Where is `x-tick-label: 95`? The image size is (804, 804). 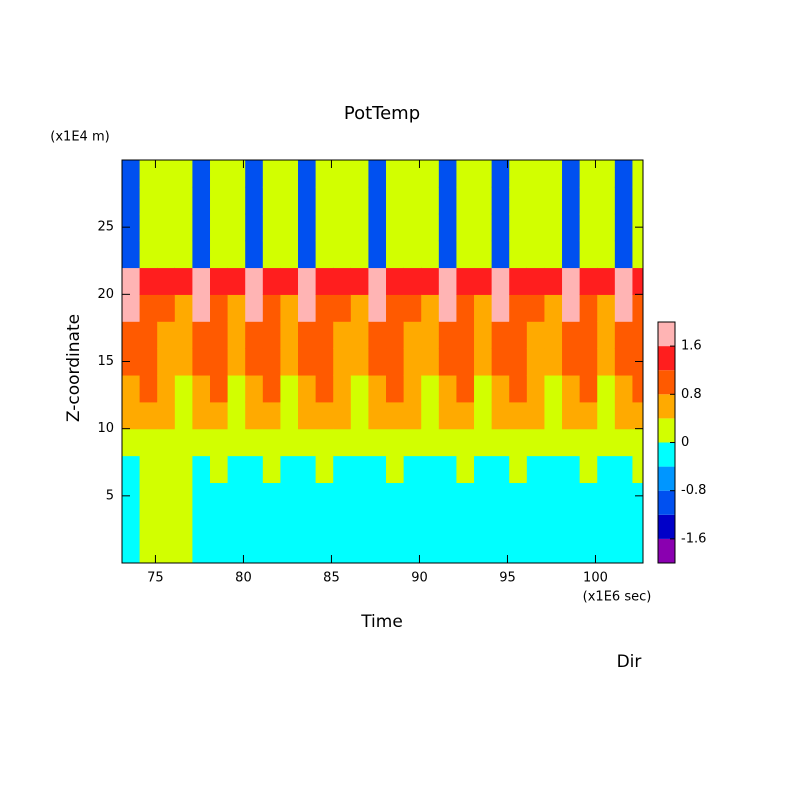 x-tick-label: 95 is located at coordinates (507, 578).